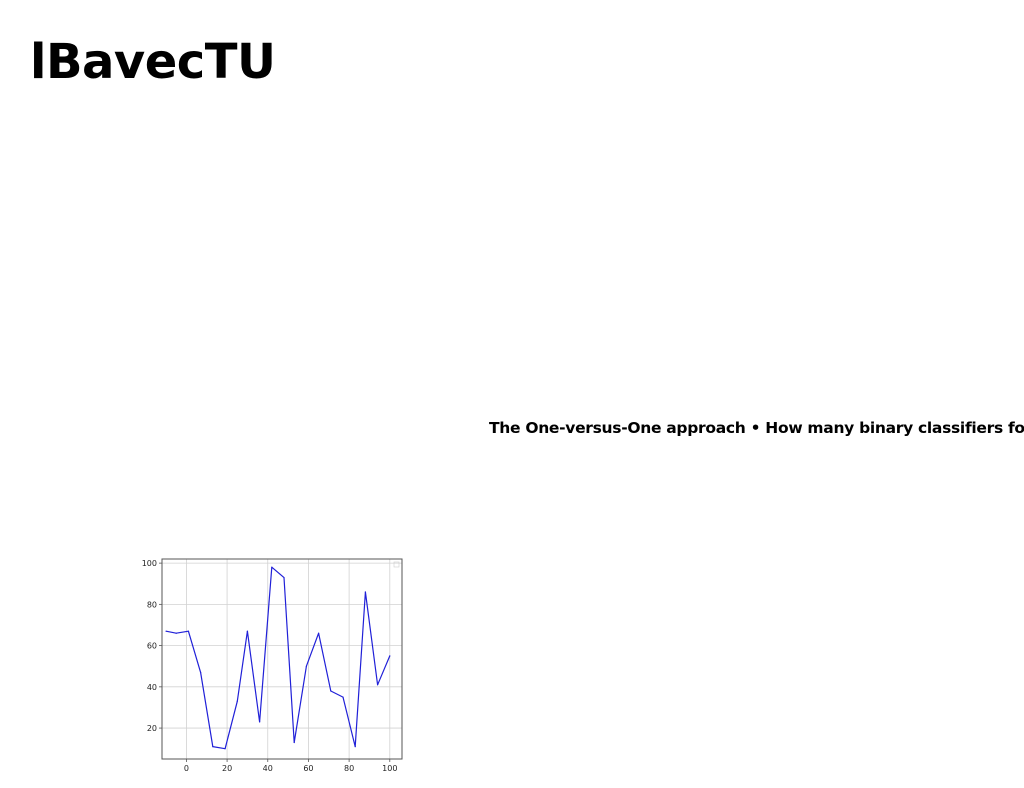 Image resolution: width=1024 pixels, height=788 pixels. I want to click on x-tick-labels: 0 20 40 60 80 100, so click(290, 766).